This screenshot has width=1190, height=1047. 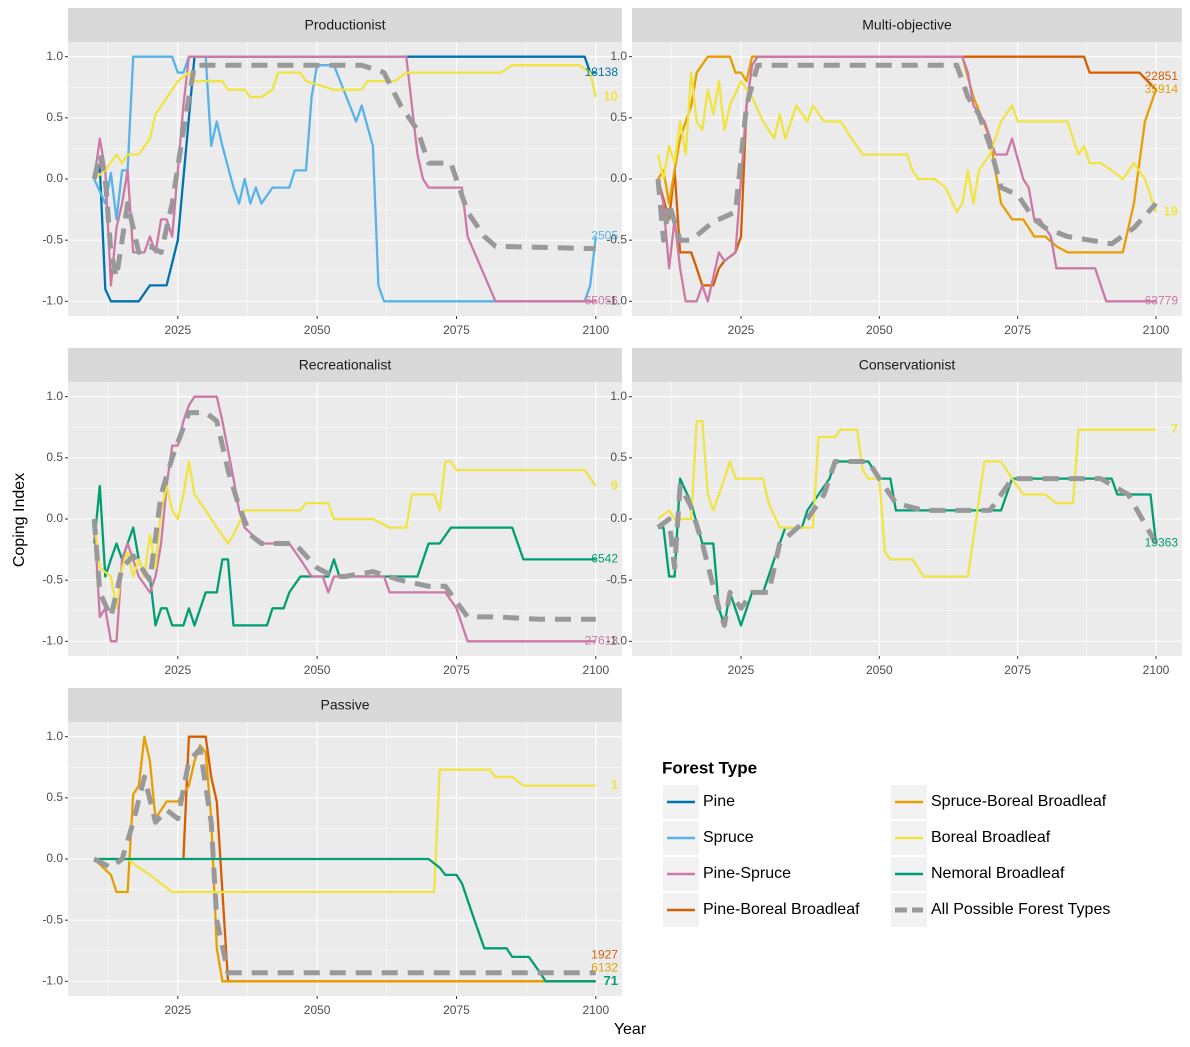 What do you see at coordinates (1020, 909) in the screenshot?
I see `legend-label: All Possible Forest Types` at bounding box center [1020, 909].